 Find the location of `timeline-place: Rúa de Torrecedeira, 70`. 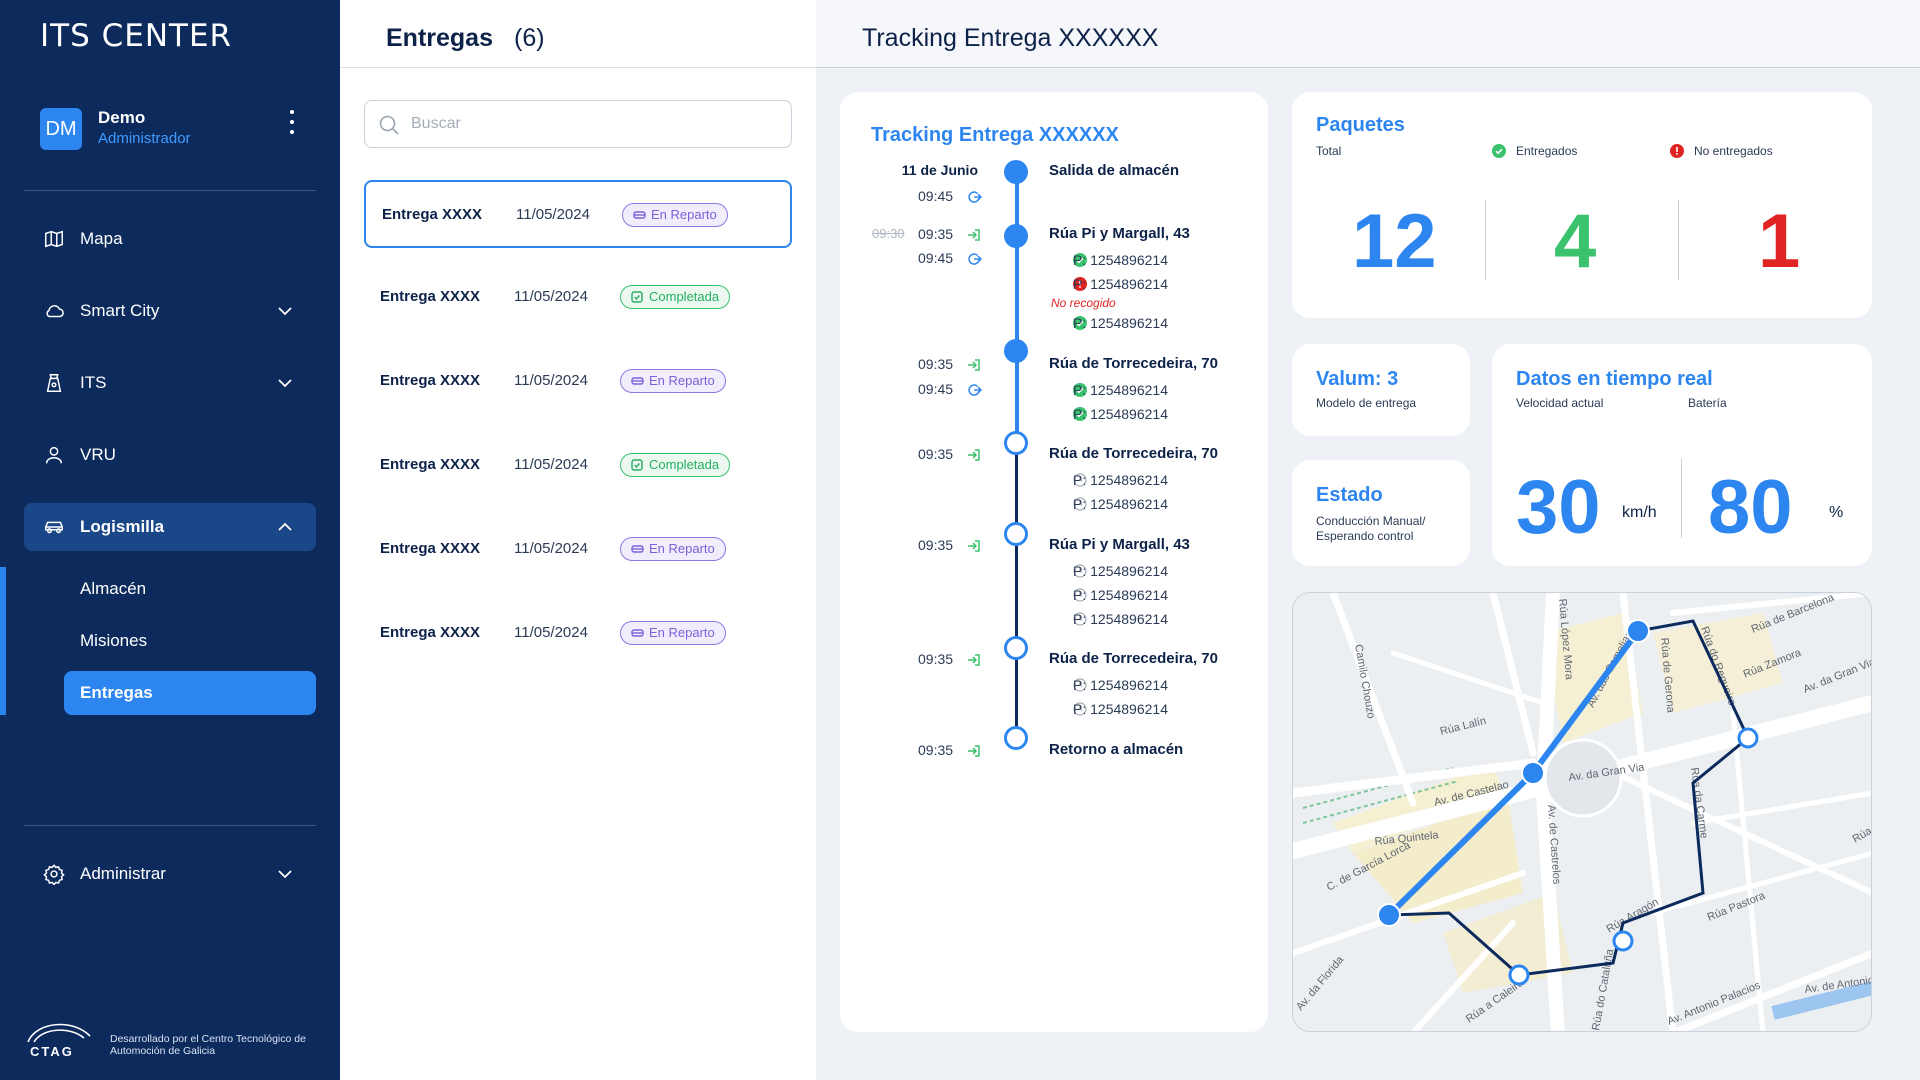

timeline-place: Rúa de Torrecedeira, 70 is located at coordinates (1133, 363).